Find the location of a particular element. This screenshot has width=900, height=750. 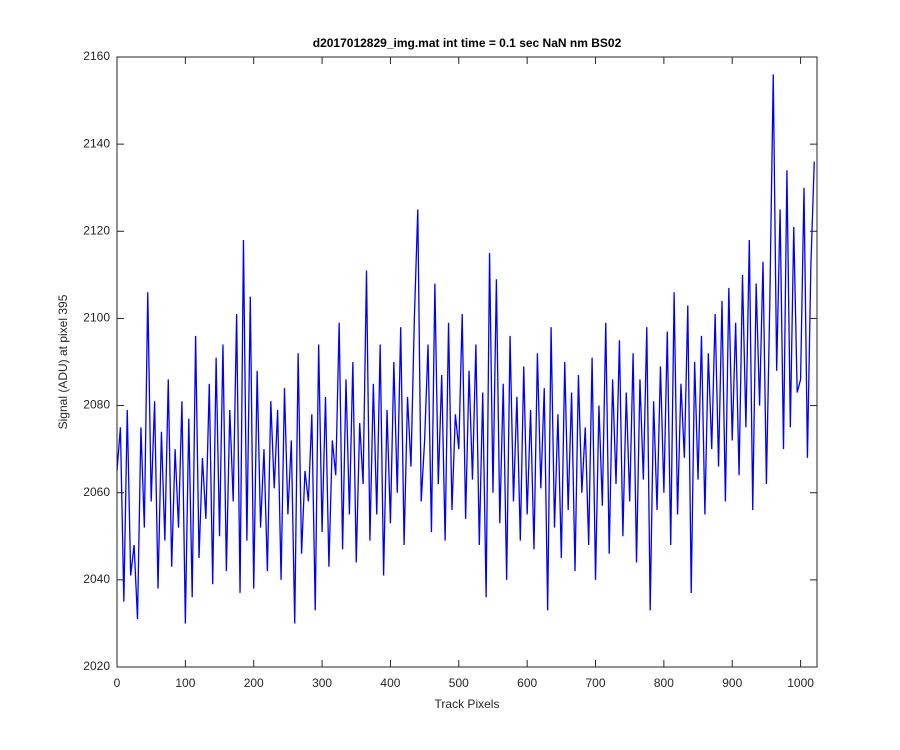

x-tick-label: 600 is located at coordinates (527, 683).